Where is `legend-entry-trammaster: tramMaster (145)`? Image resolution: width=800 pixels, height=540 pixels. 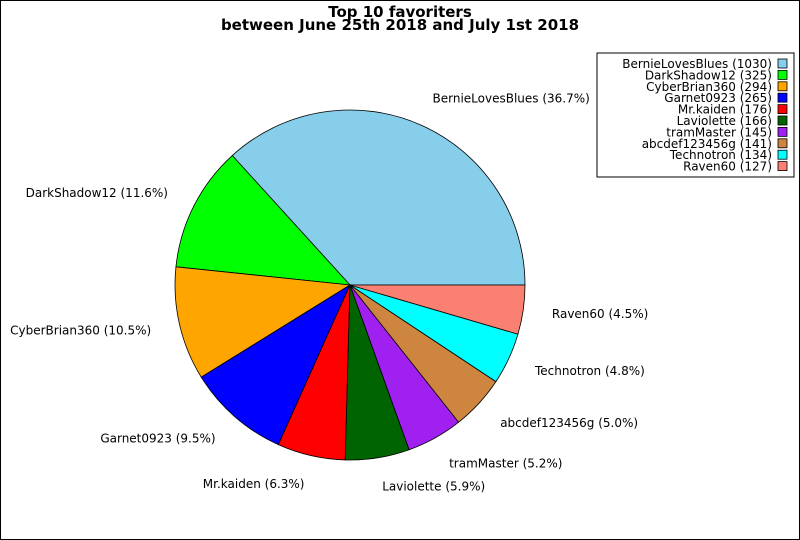 legend-entry-trammaster: tramMaster (145) is located at coordinates (719, 132).